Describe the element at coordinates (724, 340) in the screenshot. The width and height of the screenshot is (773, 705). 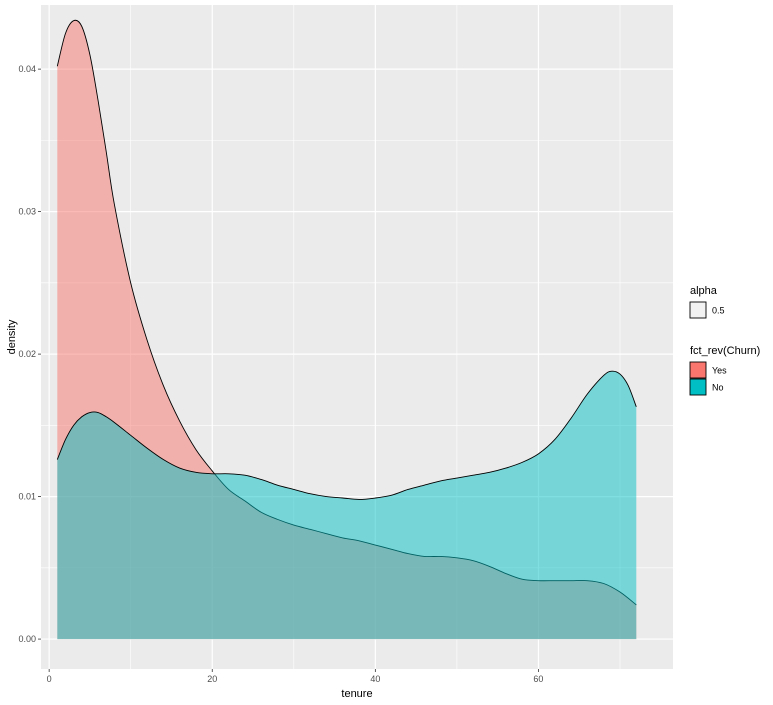
I see `legend: alpha 0.5 fct_rev(Churn) Yes No` at that location.